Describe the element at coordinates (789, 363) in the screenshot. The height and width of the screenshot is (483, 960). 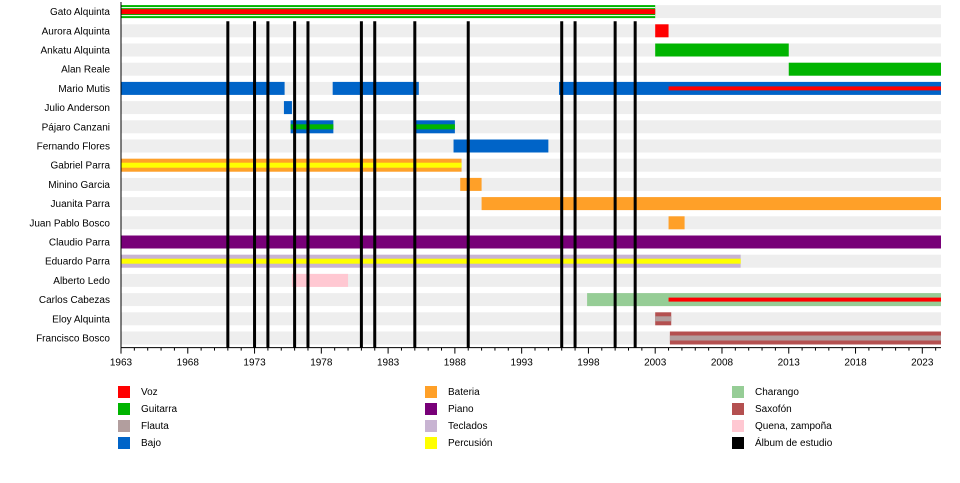
I see `x-tick-label: 2013` at that location.